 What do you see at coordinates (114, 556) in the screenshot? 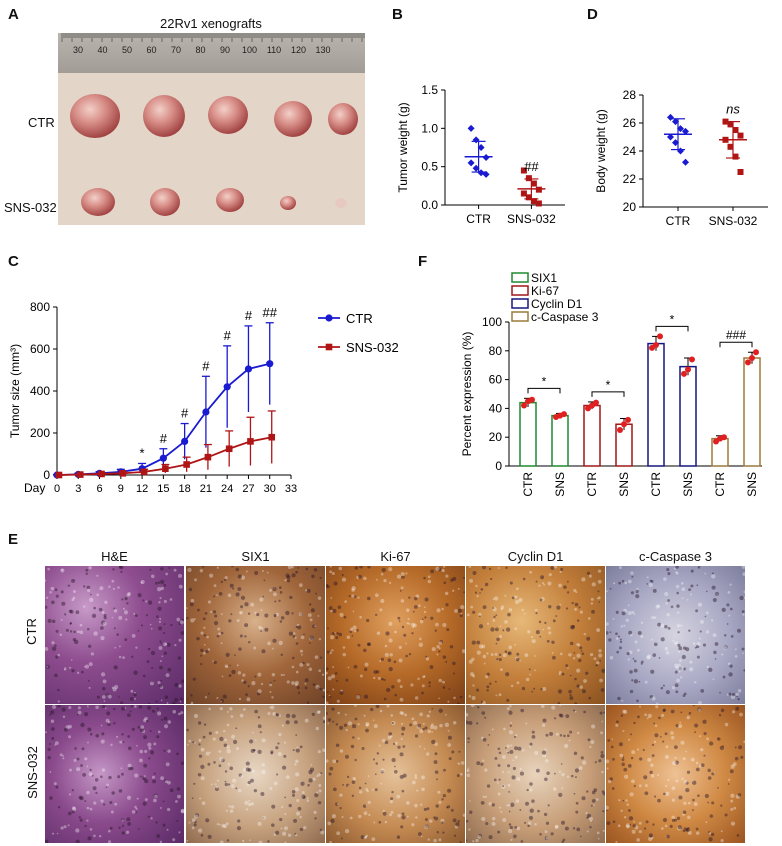
I see `ihc-column-label: H&E` at bounding box center [114, 556].